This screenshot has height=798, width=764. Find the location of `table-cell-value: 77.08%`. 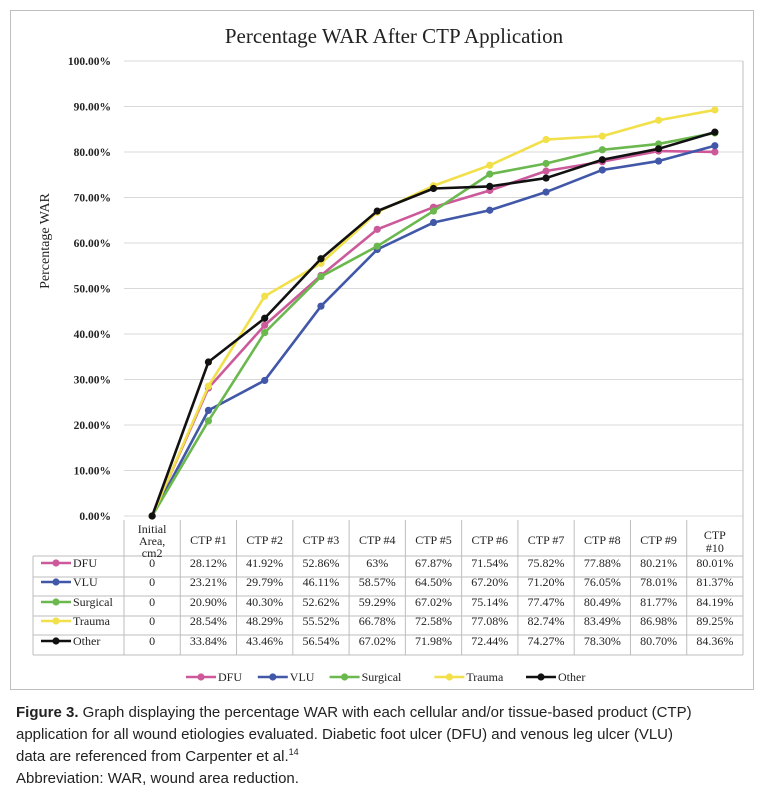

table-cell-value: 77.08% is located at coordinates (489, 621).